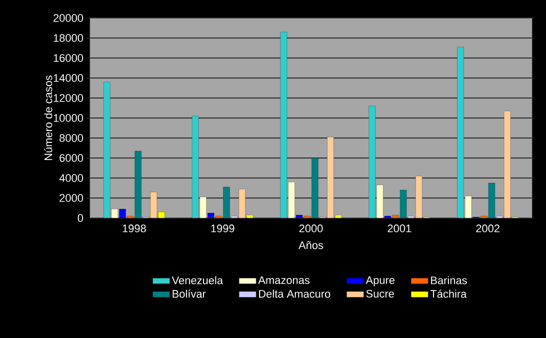  I want to click on legend-label: Apure, so click(380, 281).